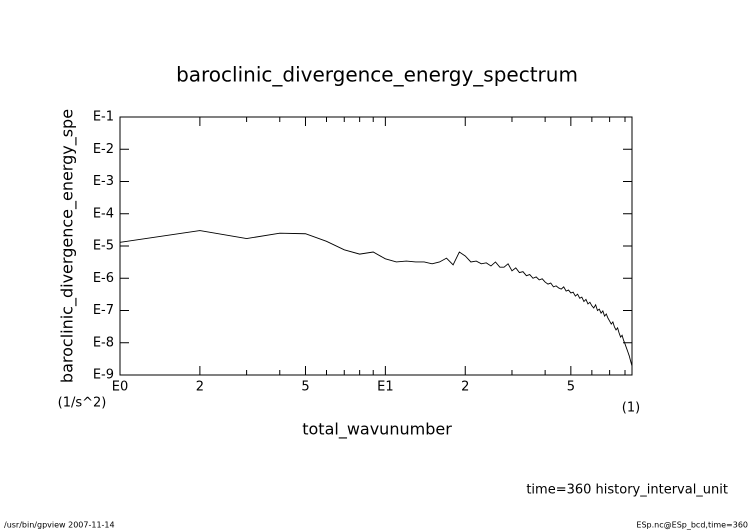  What do you see at coordinates (103, 246) in the screenshot?
I see `y-tick-label: E-5` at bounding box center [103, 246].